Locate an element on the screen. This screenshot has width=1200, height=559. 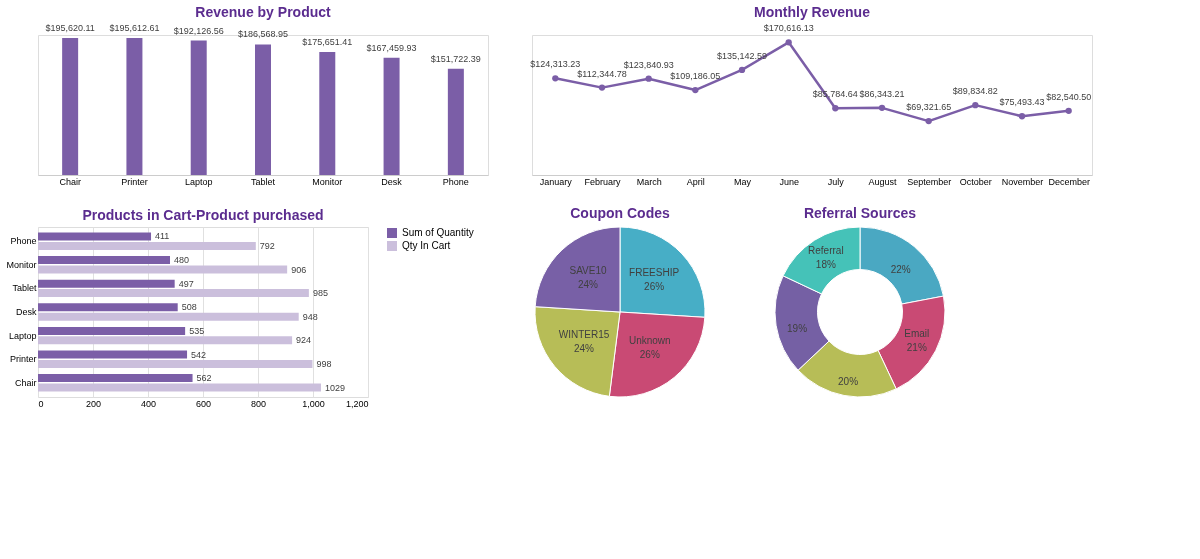
data-label: 21% is located at coordinates (916, 347).